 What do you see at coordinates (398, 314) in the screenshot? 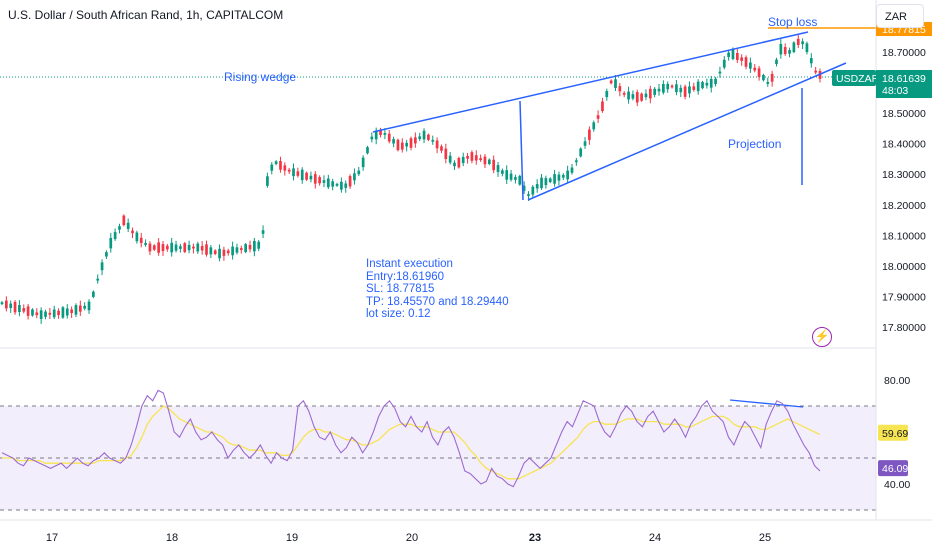
I see `trade-note-line: lot size: 0.12` at bounding box center [398, 314].